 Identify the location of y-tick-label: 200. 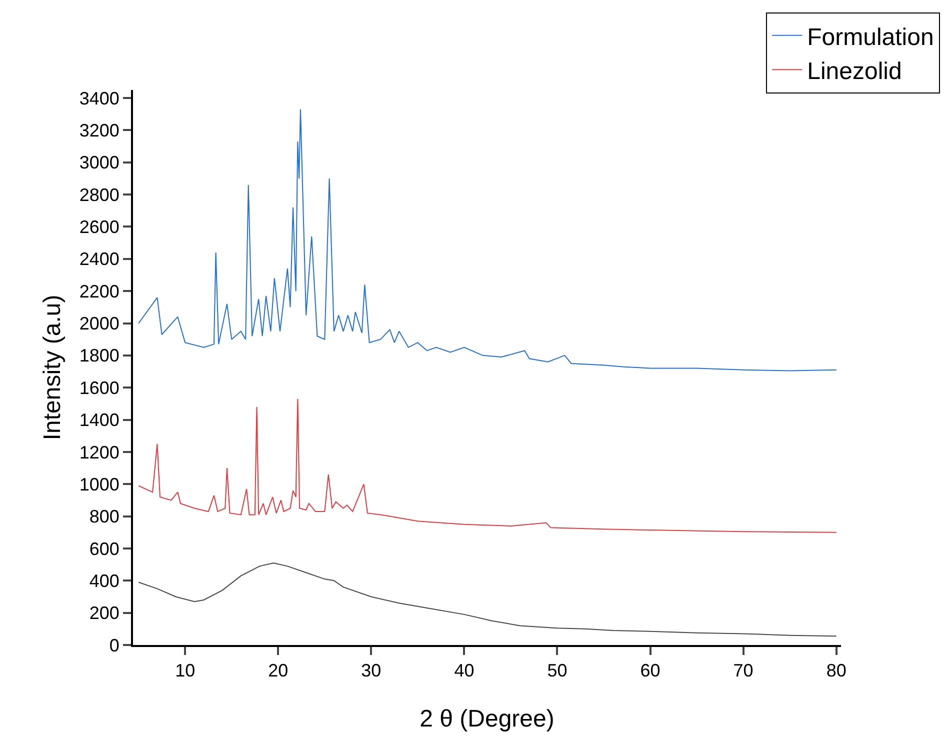
(104, 613).